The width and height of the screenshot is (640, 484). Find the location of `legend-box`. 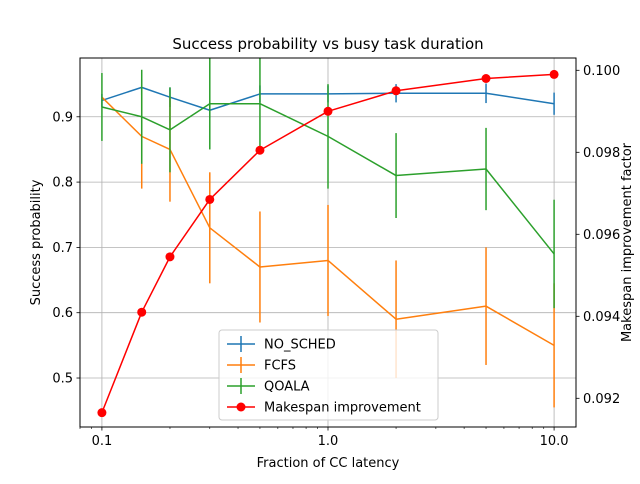

legend-box is located at coordinates (328, 375).